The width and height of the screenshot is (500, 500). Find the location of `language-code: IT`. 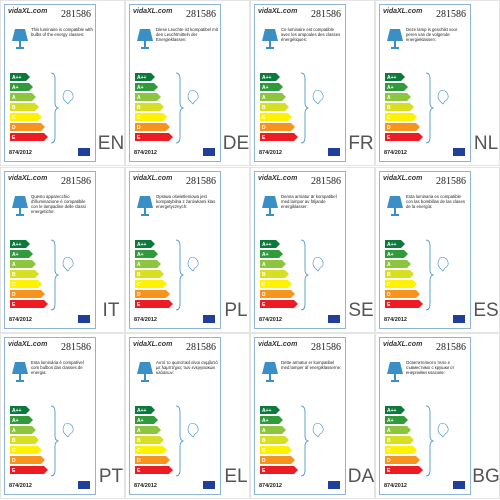

language-code: IT is located at coordinates (111, 310).